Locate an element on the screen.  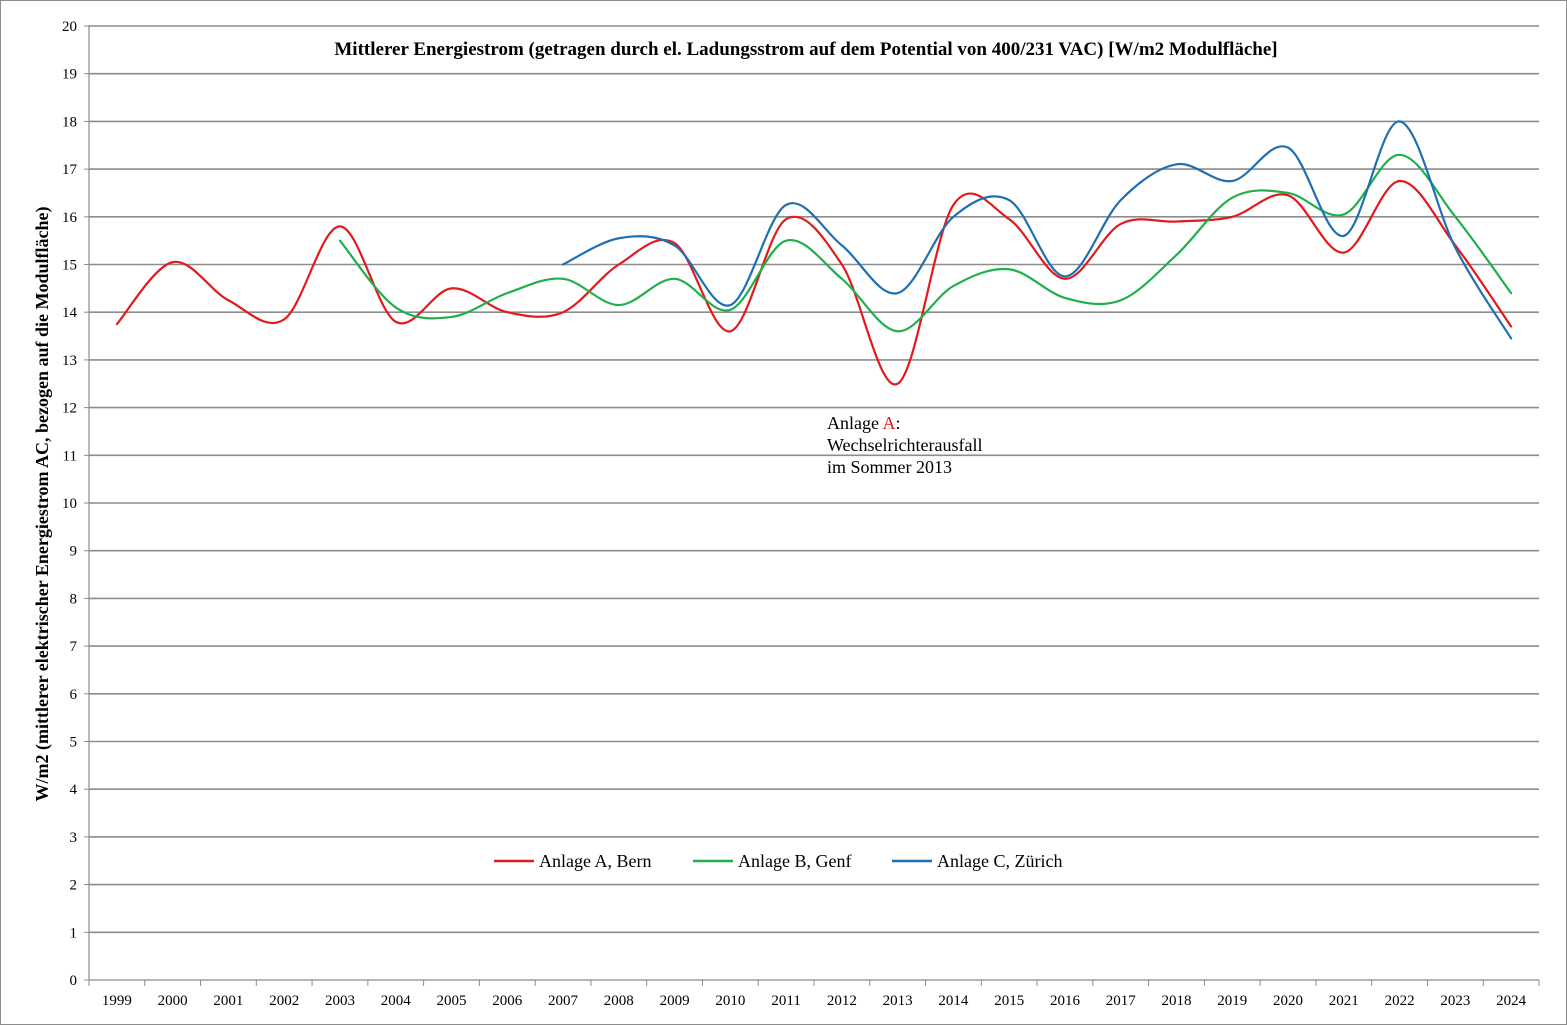
x-tick-label: 2001 is located at coordinates (228, 1001).